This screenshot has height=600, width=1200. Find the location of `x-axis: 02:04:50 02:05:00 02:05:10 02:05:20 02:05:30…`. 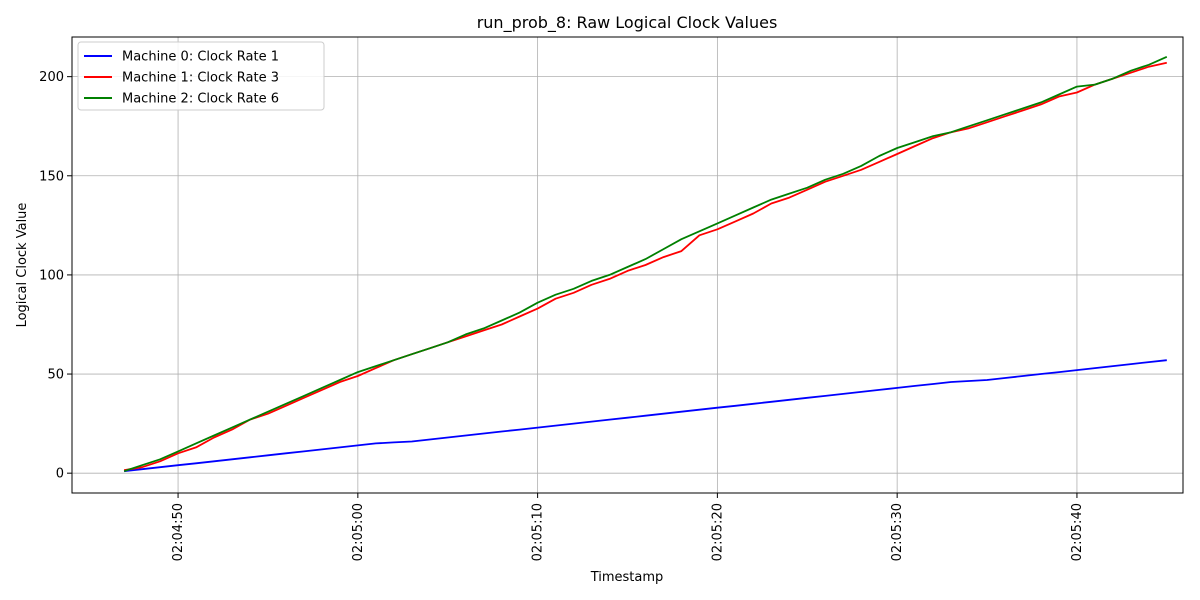

x-axis: 02:04:50 02:05:00 02:05:10 02:05:20 02:05:30… is located at coordinates (628, 527).